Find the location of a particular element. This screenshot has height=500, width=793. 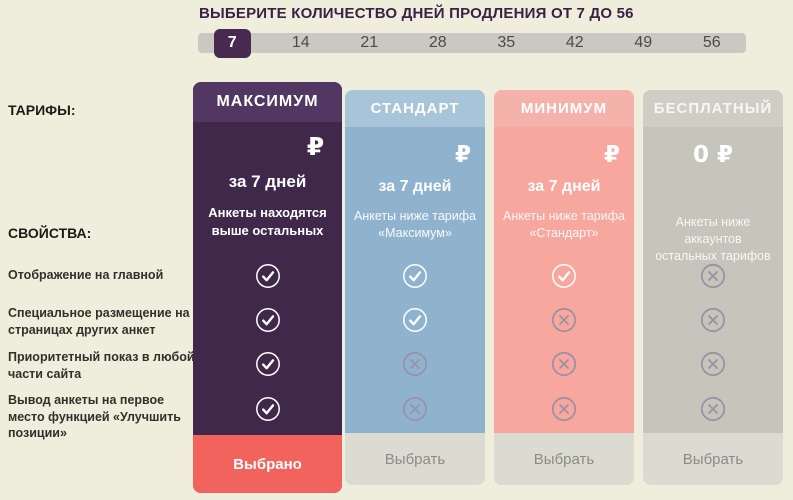

plan-description: Анкеты ниже тарифа «Стандарт» is located at coordinates (564, 224).